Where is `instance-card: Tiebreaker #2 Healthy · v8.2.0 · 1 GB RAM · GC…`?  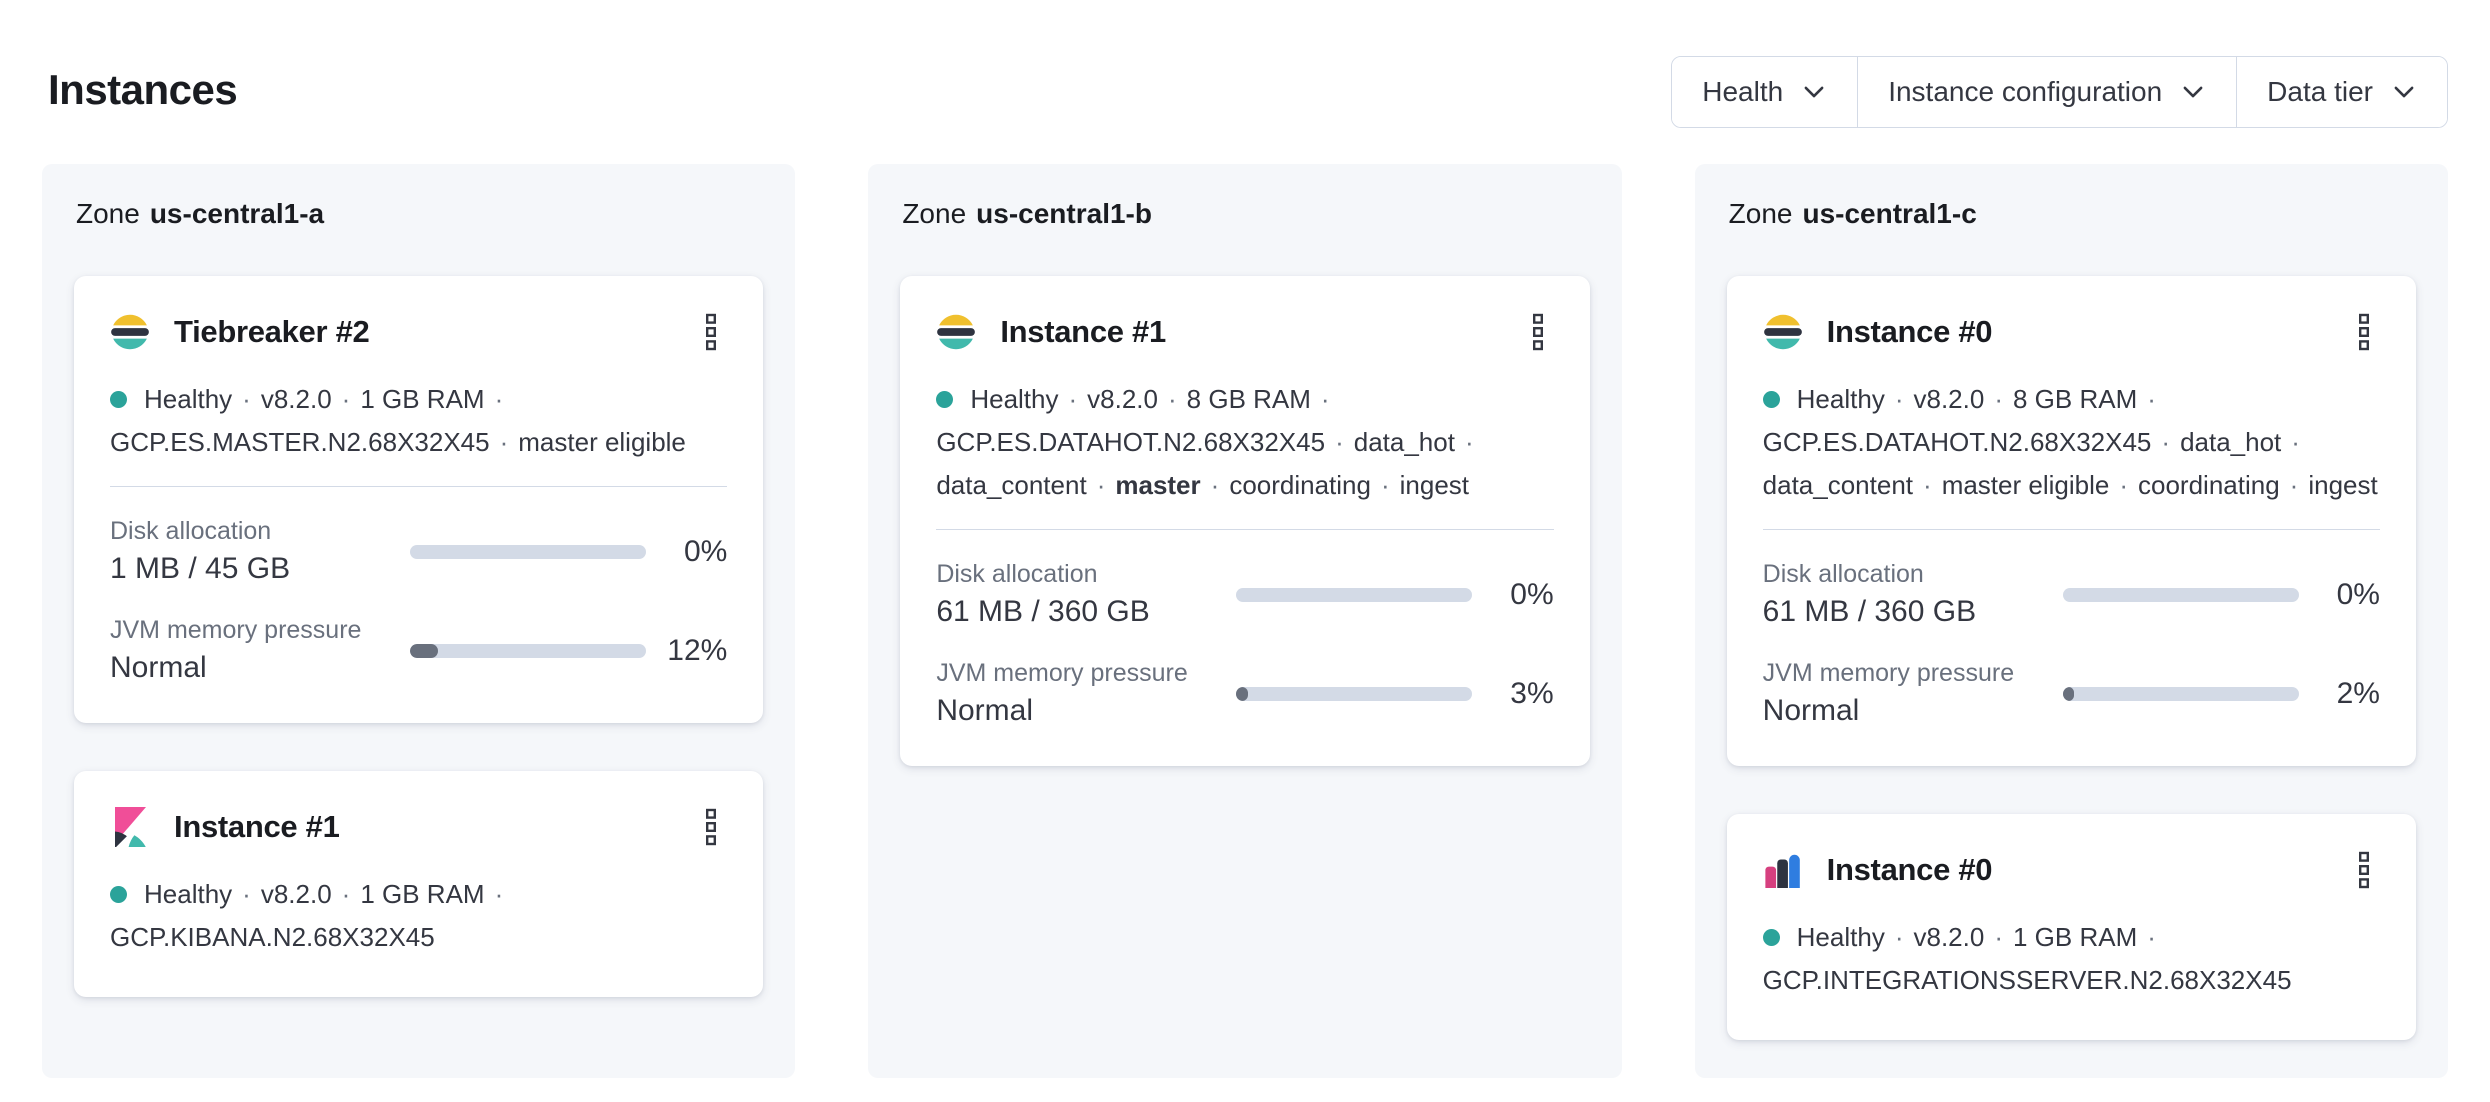
instance-card: Tiebreaker #2 Healthy · v8.2.0 · 1 GB RAM · GC… is located at coordinates (419, 499).